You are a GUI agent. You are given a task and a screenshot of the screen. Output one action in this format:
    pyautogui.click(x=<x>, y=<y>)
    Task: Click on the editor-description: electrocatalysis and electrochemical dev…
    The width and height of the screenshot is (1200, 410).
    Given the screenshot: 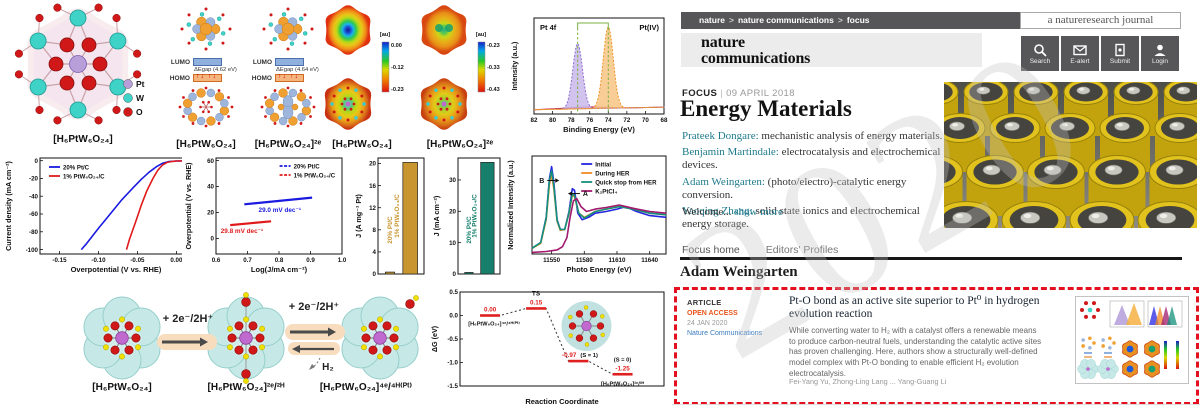 What is the action you would take?
    pyautogui.click(x=811, y=159)
    